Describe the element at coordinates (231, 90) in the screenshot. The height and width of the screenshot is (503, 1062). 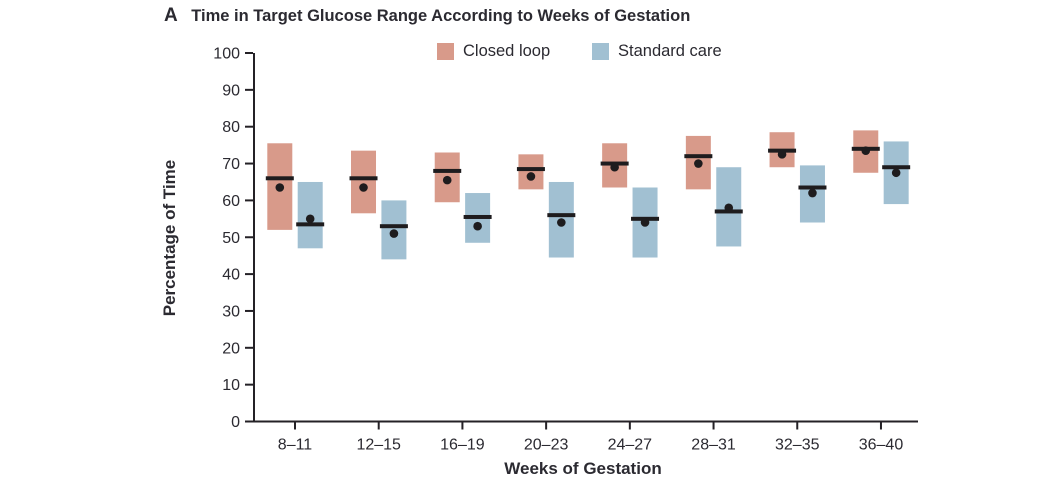
I see `y-tick-label: 90` at that location.